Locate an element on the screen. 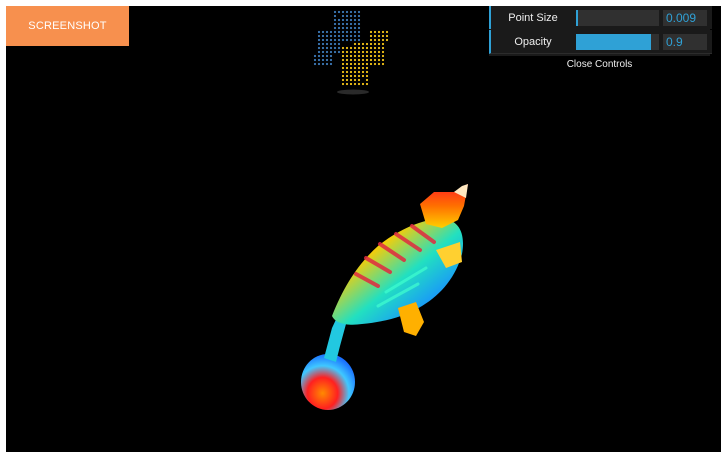 This screenshot has height=457, width=727. point-size-slider-fill is located at coordinates (577, 18).